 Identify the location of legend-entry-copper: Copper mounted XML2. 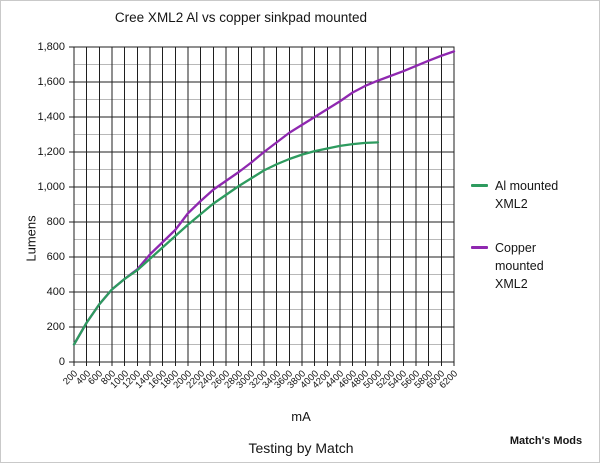
(524, 266).